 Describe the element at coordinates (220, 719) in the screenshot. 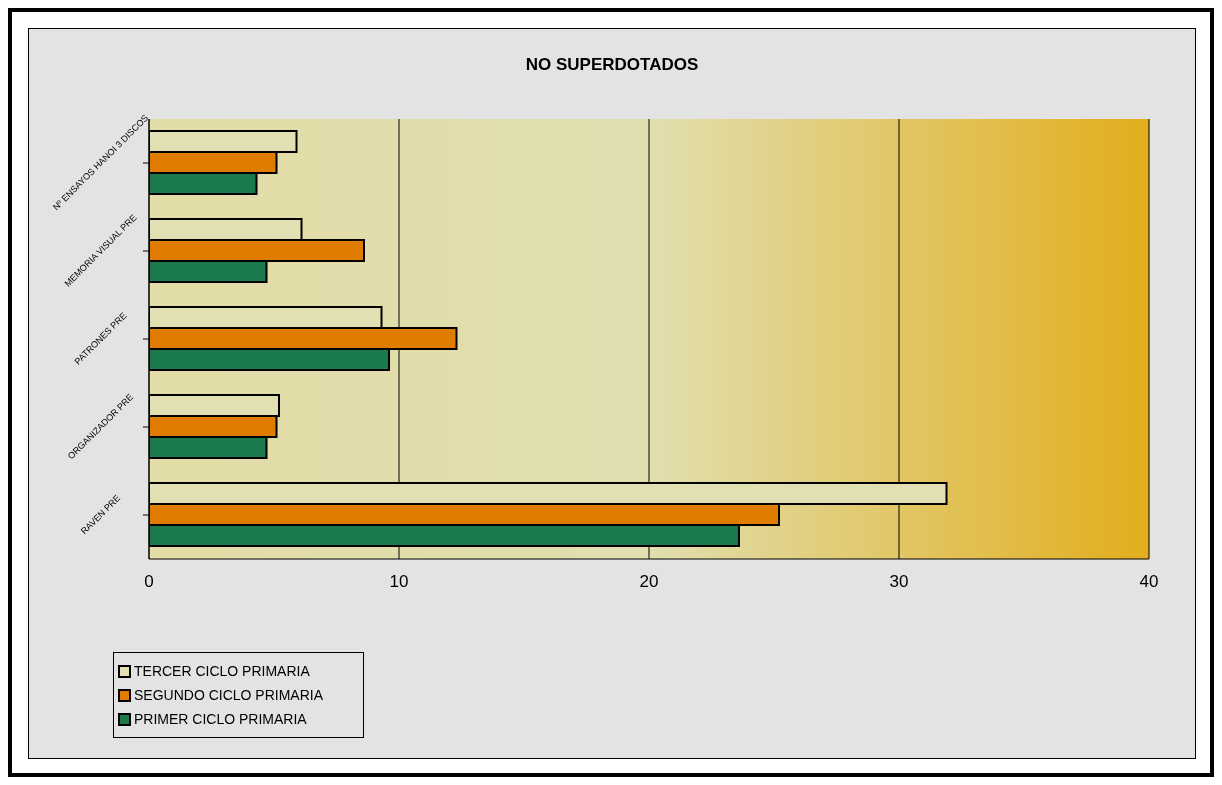

I see `legend-label: PRIMER CICLO PRIMARIA` at that location.